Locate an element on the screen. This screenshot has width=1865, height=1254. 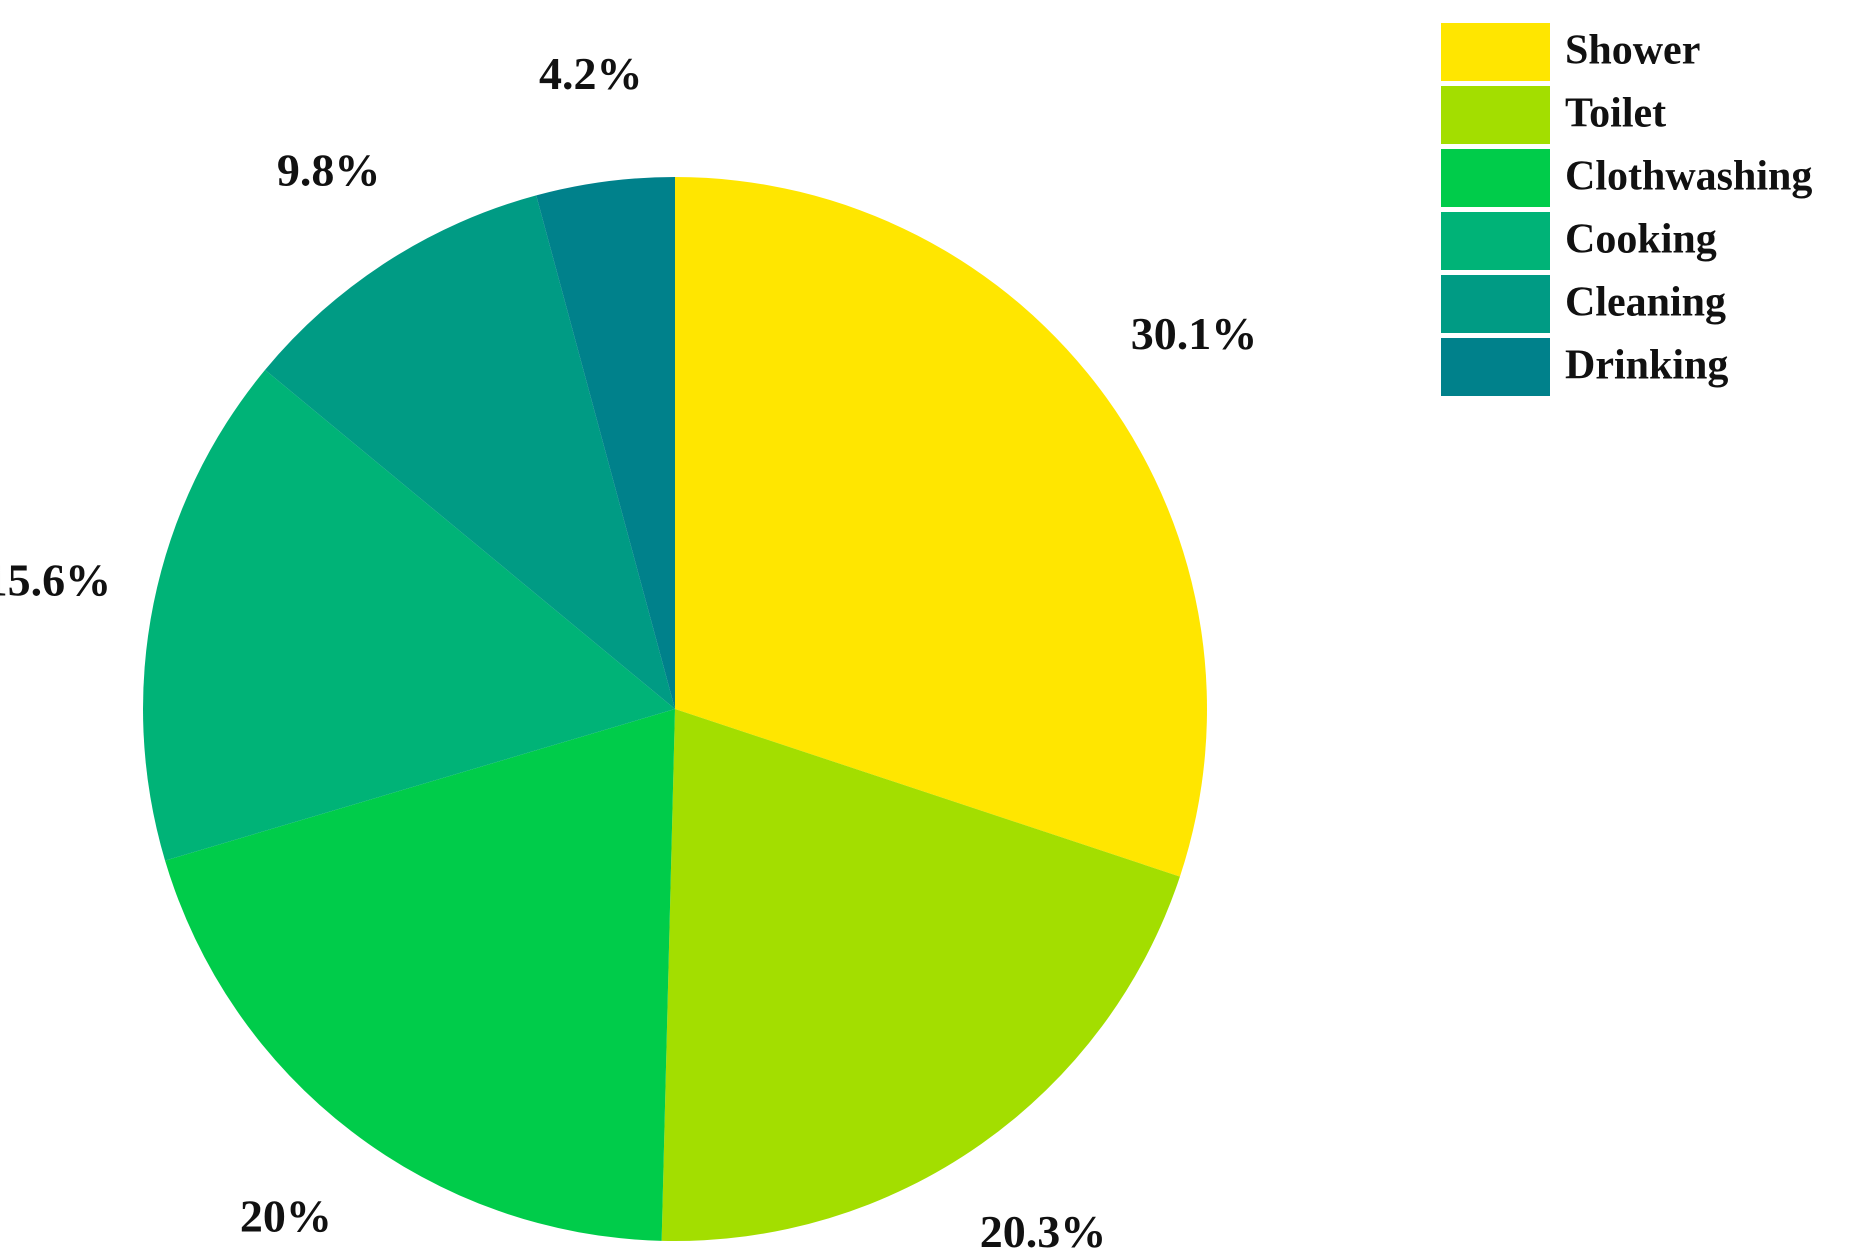
legend-label: Drinking is located at coordinates (1646, 366).